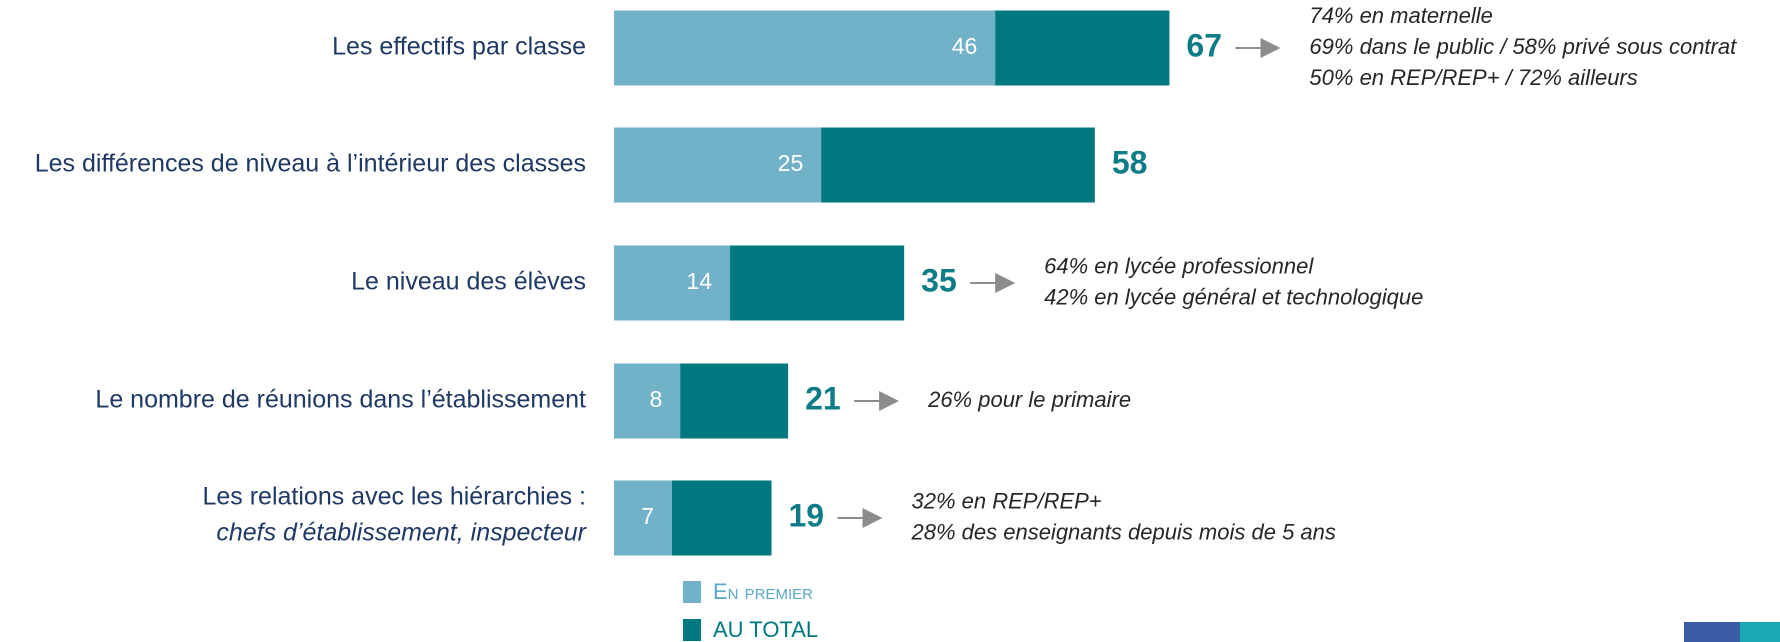 The image size is (1780, 642). Describe the element at coordinates (939, 280) in the screenshot. I see `total-value-label: 35` at that location.